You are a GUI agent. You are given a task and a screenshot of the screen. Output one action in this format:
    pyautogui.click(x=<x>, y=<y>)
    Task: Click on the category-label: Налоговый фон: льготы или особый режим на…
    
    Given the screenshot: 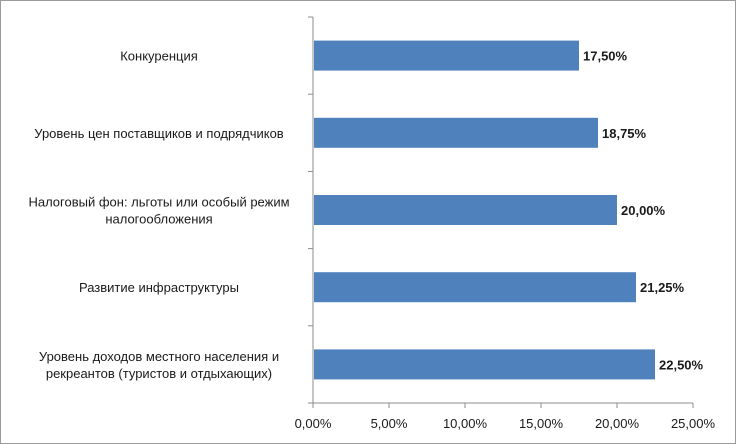 What is the action you would take?
    pyautogui.click(x=158, y=211)
    